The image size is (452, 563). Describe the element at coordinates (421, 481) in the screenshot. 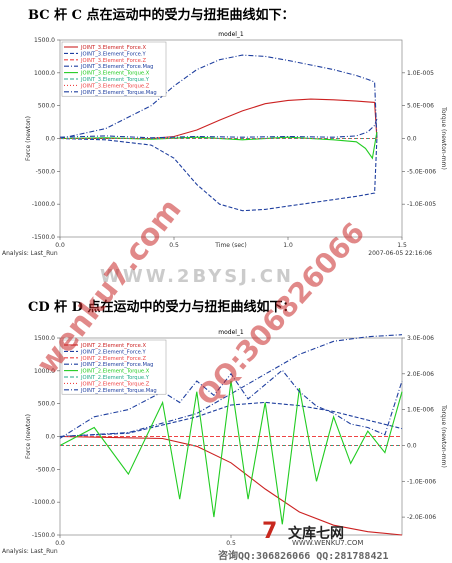

I see `y2-tick-label: -1.0E-006` at that location.